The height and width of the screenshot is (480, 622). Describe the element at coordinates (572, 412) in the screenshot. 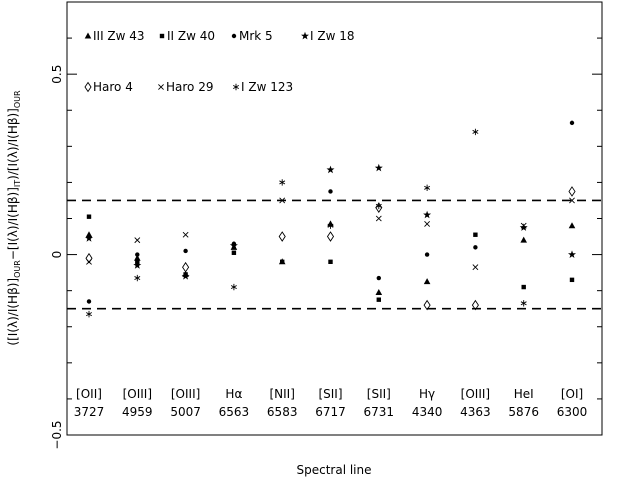

I see `category-wavelength-label: 6300` at that location.